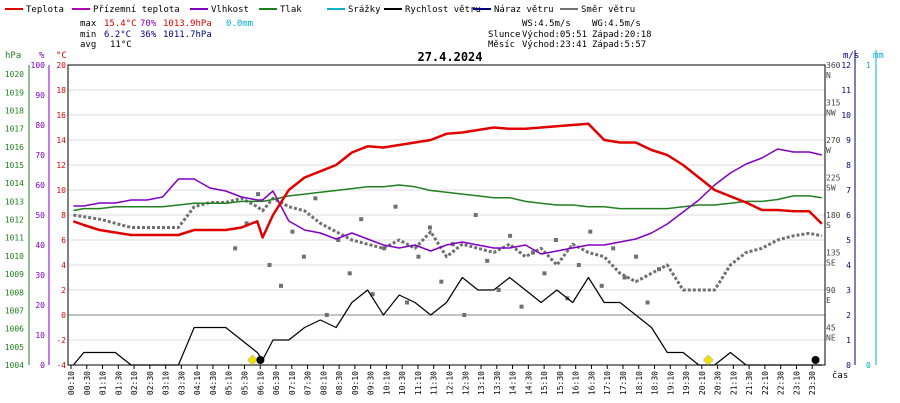 This screenshot has width=900, height=403. Describe the element at coordinates (848, 315) in the screenshot. I see `axis-tick-ms: 2` at that location.